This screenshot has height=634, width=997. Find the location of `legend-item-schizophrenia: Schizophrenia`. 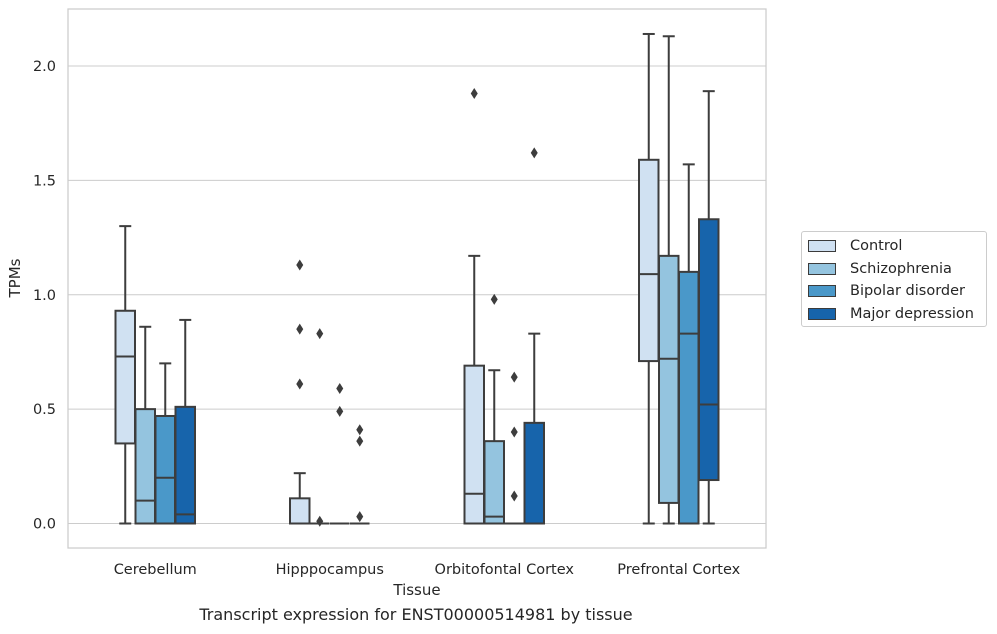

legend-item-schizophrenia: Schizophrenia is located at coordinates (897, 269).